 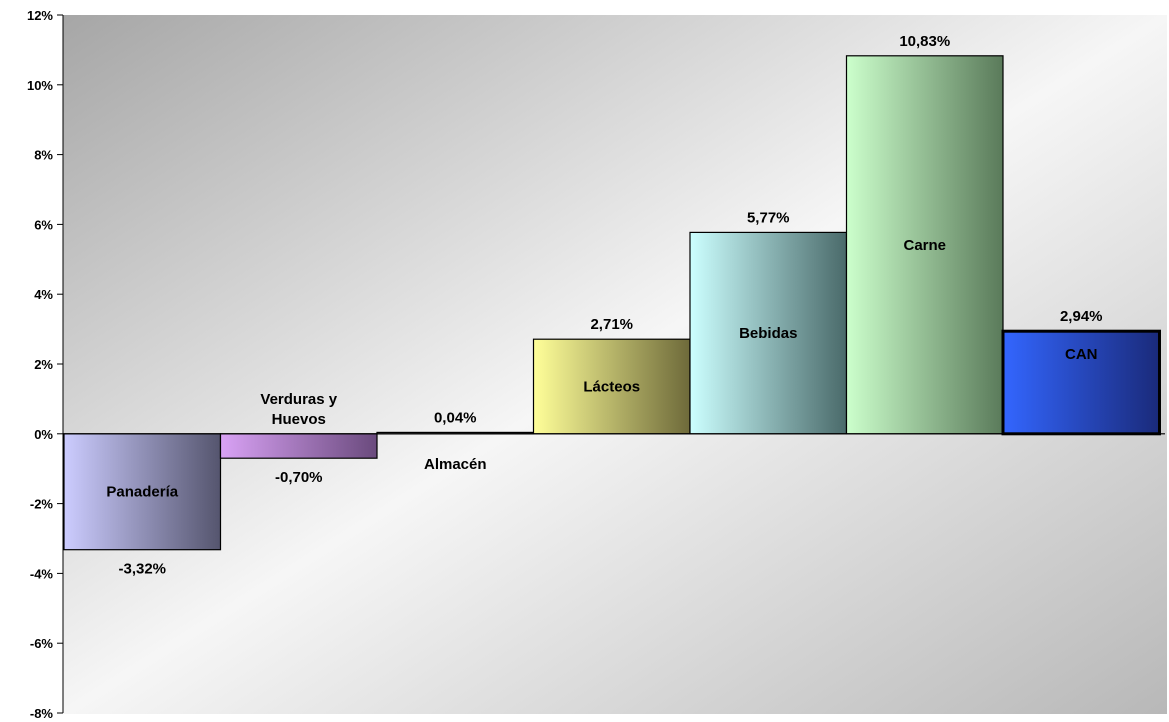 What do you see at coordinates (455, 464) in the screenshot?
I see `category-label: Almacén` at bounding box center [455, 464].